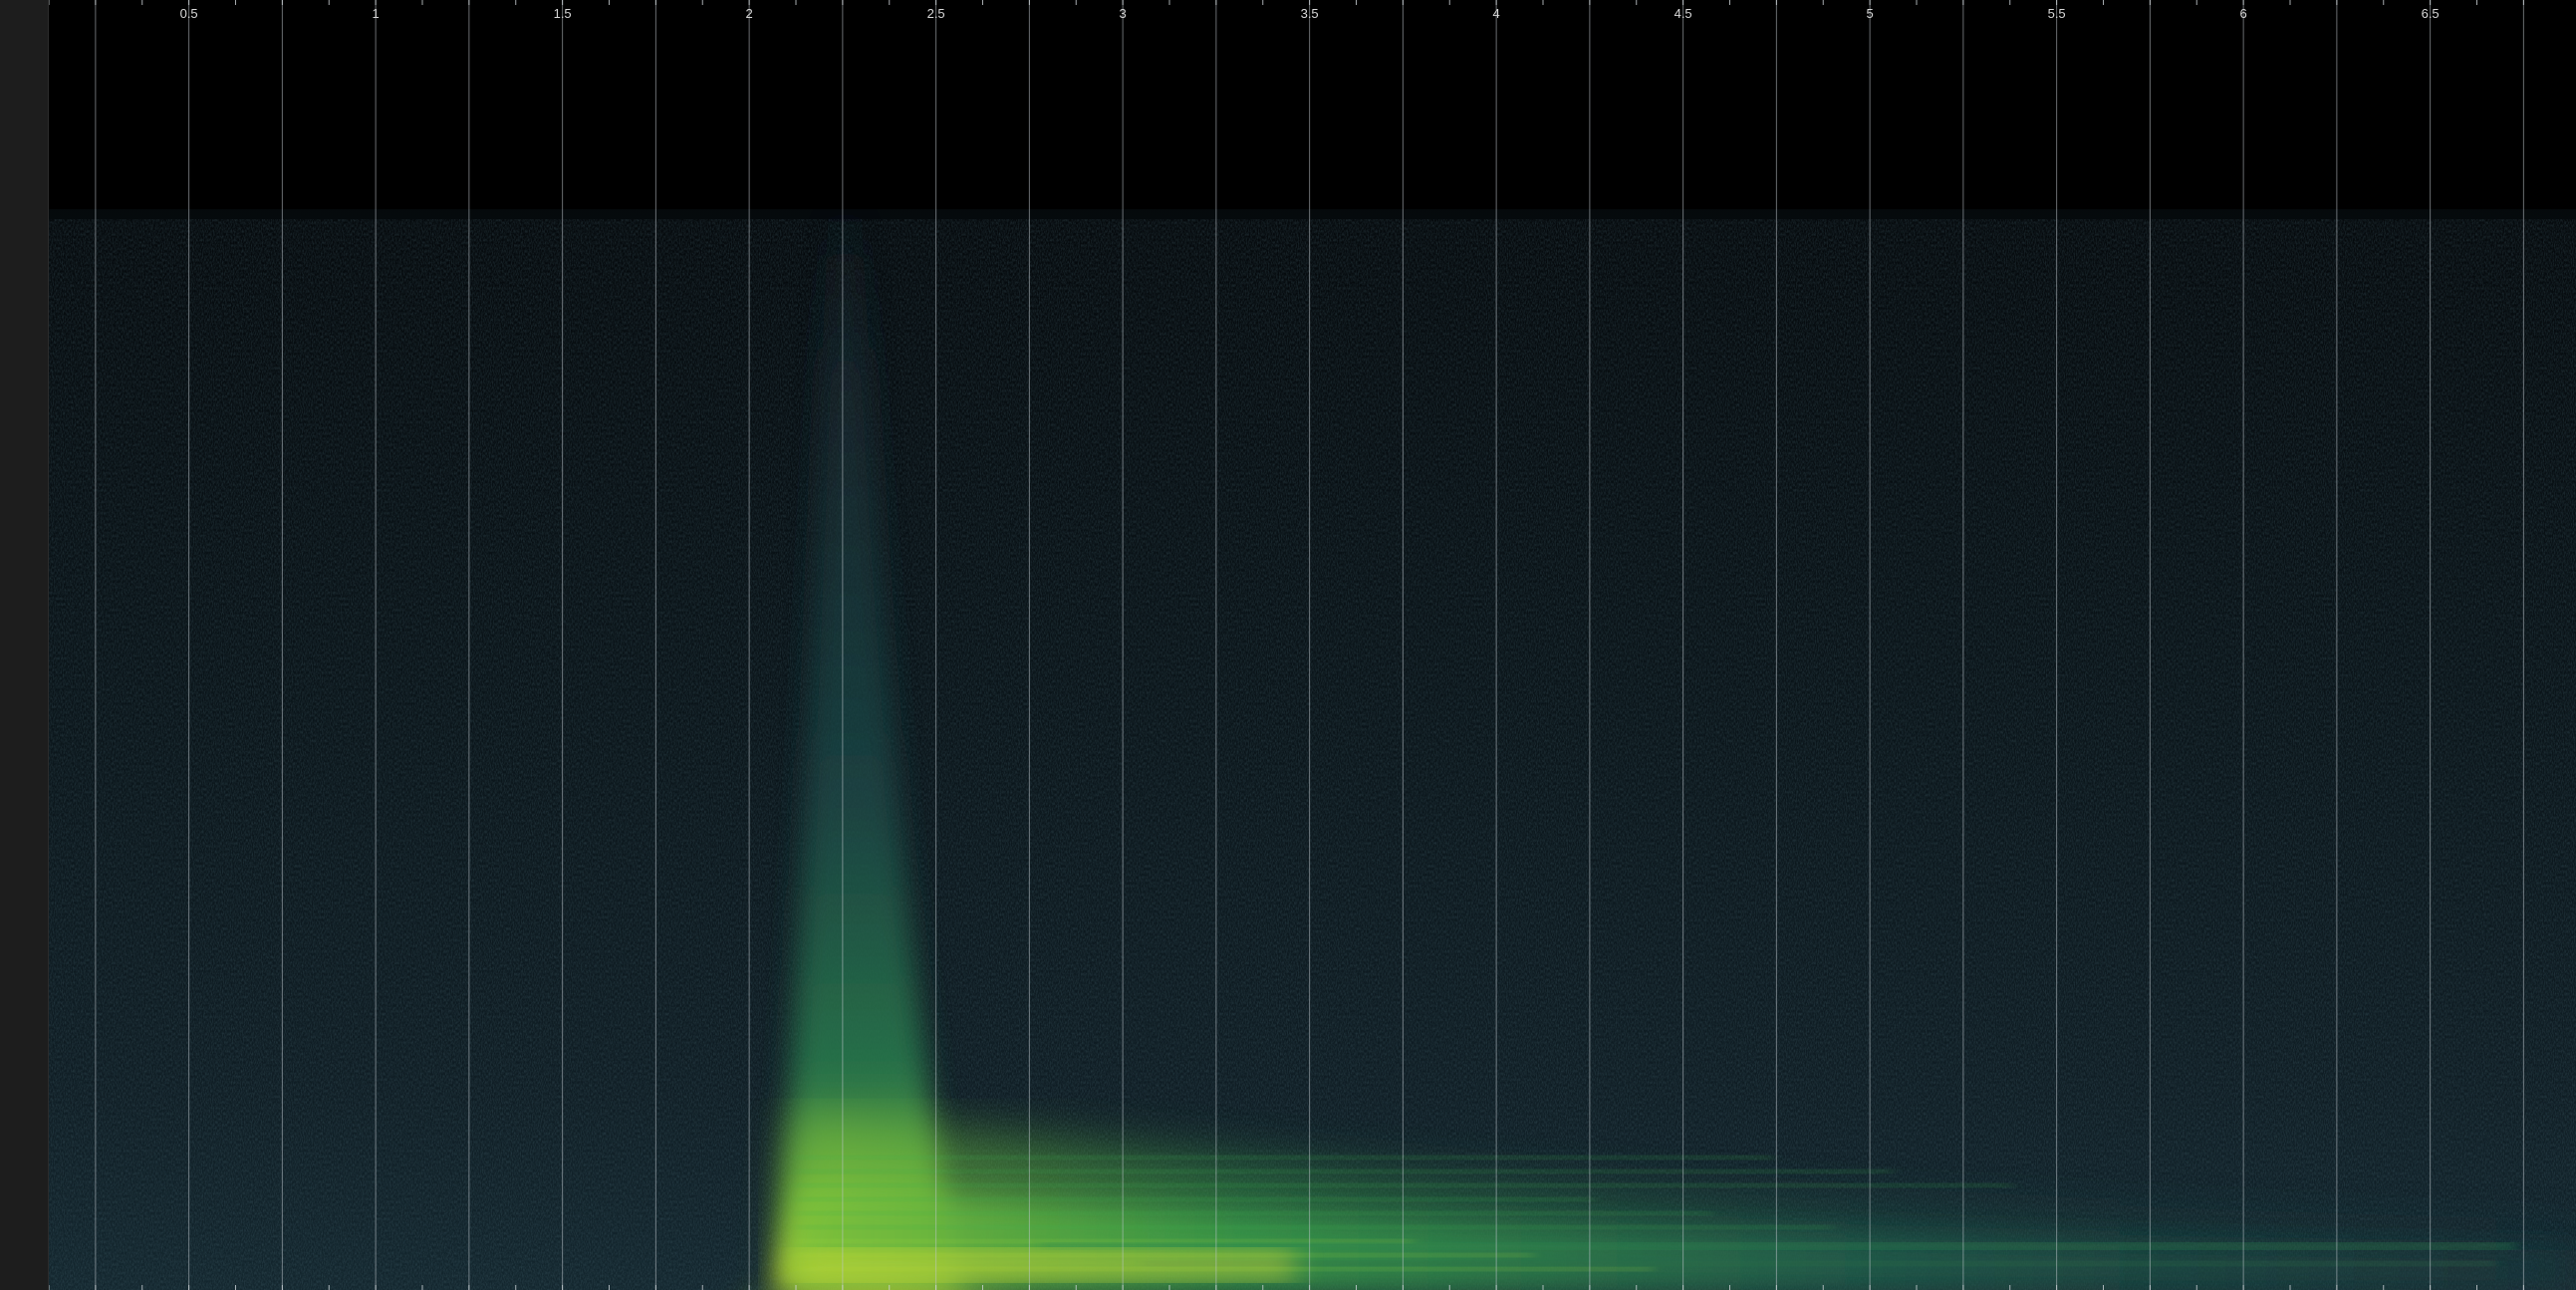 The image size is (2576, 1290). I want to click on ruler-label: 6, so click(2243, 13).